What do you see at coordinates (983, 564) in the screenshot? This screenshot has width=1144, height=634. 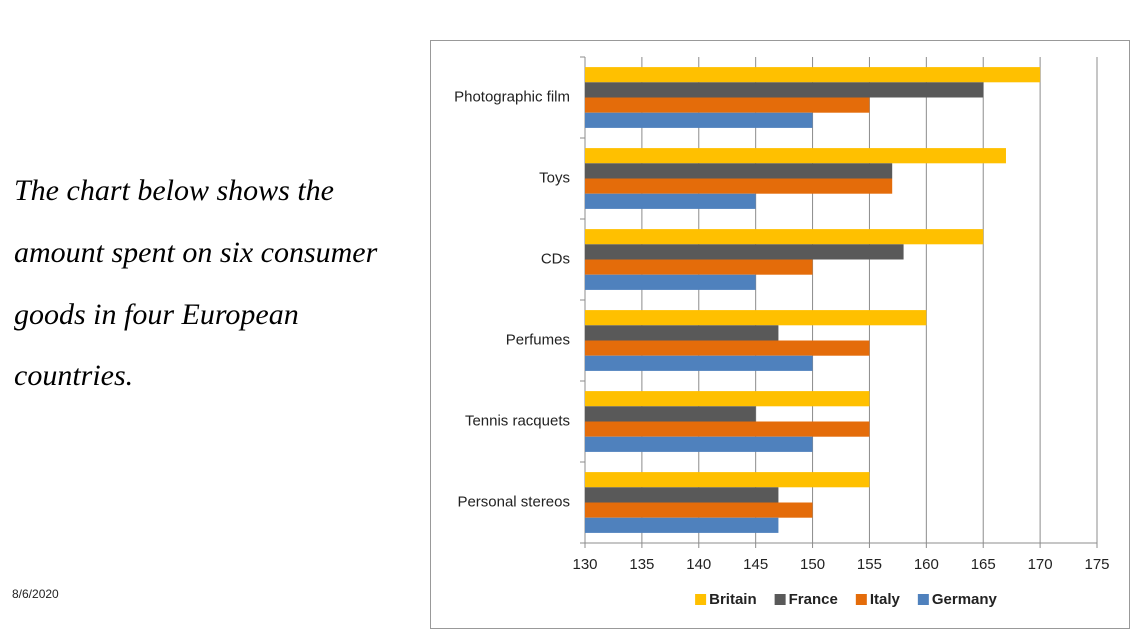 I see `x-tick-label: 165` at bounding box center [983, 564].